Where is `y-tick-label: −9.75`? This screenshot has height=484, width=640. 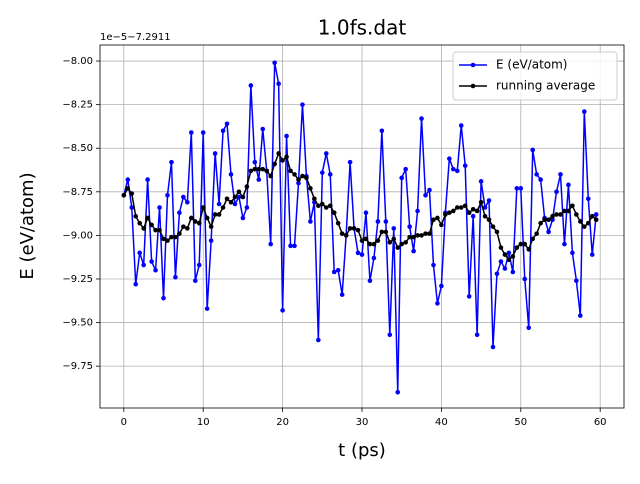 y-tick-label: −9.75 is located at coordinates (77, 366).